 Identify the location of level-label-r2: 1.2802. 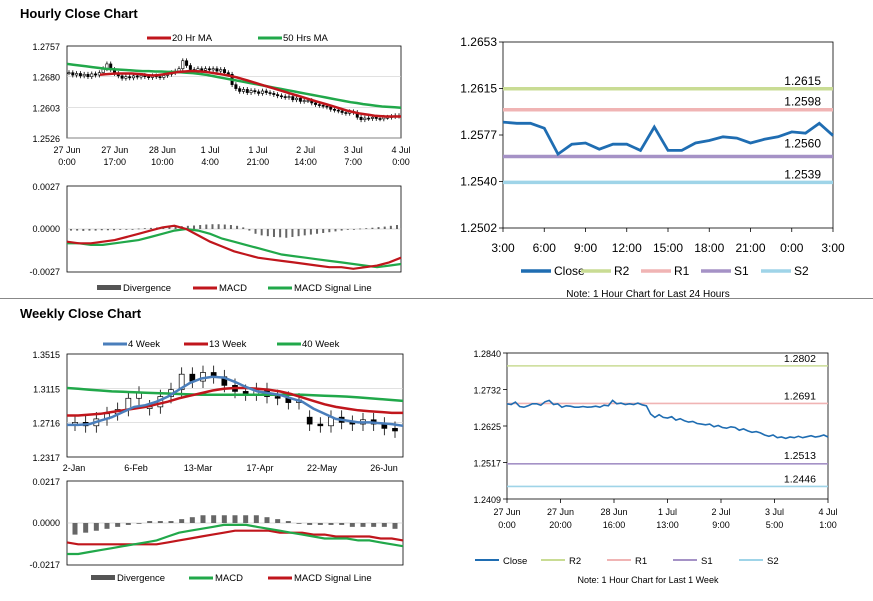
(800, 359).